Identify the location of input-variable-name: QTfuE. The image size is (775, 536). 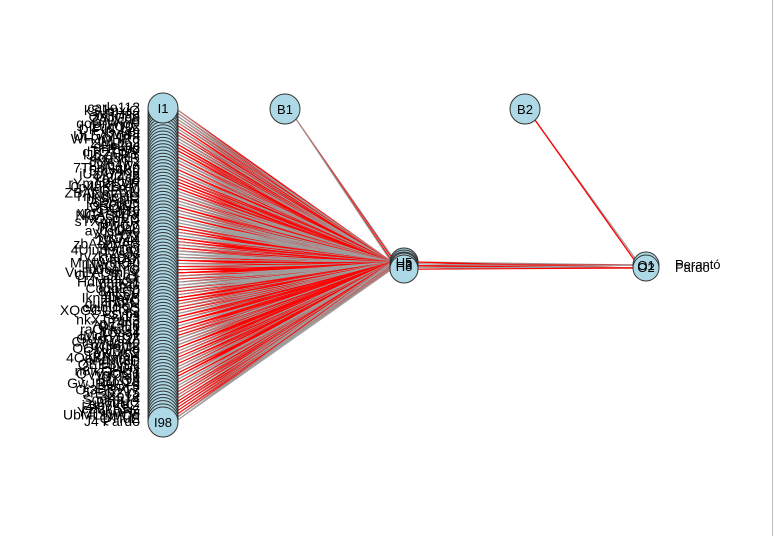
(120, 418).